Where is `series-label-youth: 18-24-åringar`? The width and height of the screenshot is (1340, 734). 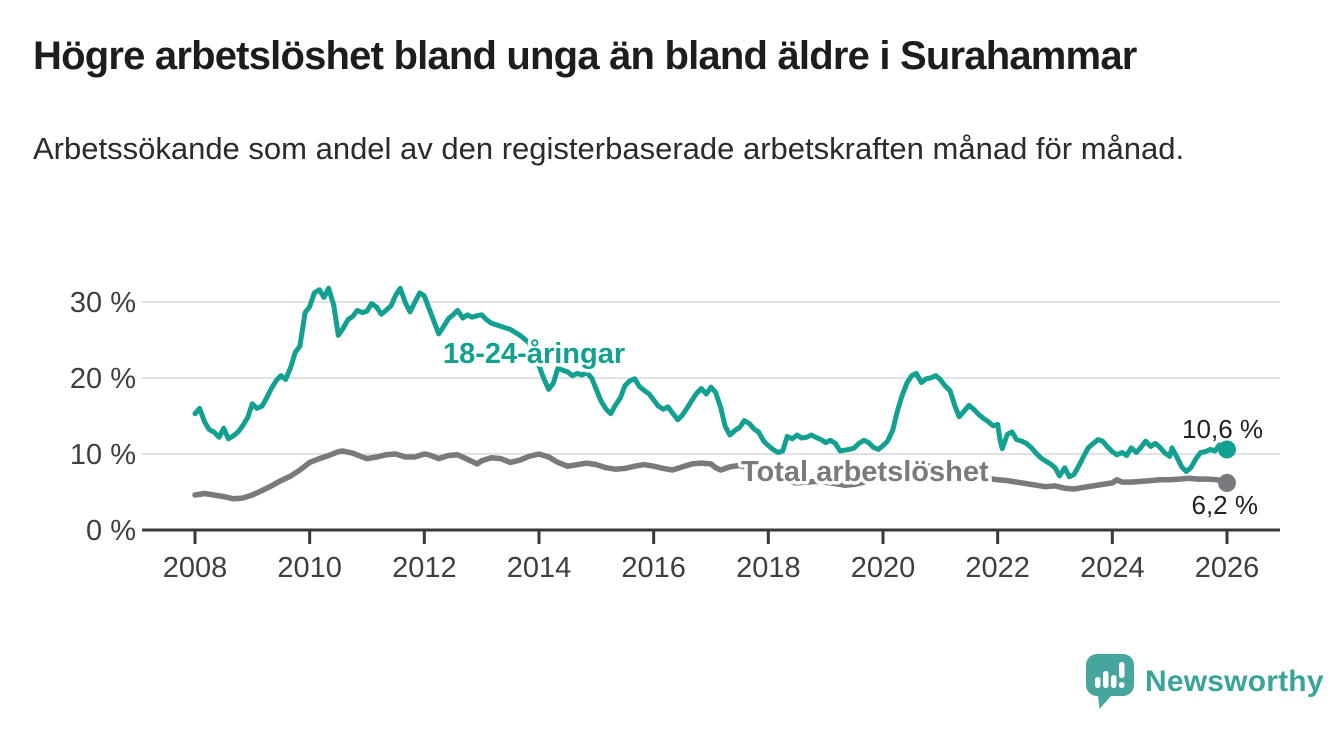
series-label-youth: 18-24-åringar is located at coordinates (534, 354).